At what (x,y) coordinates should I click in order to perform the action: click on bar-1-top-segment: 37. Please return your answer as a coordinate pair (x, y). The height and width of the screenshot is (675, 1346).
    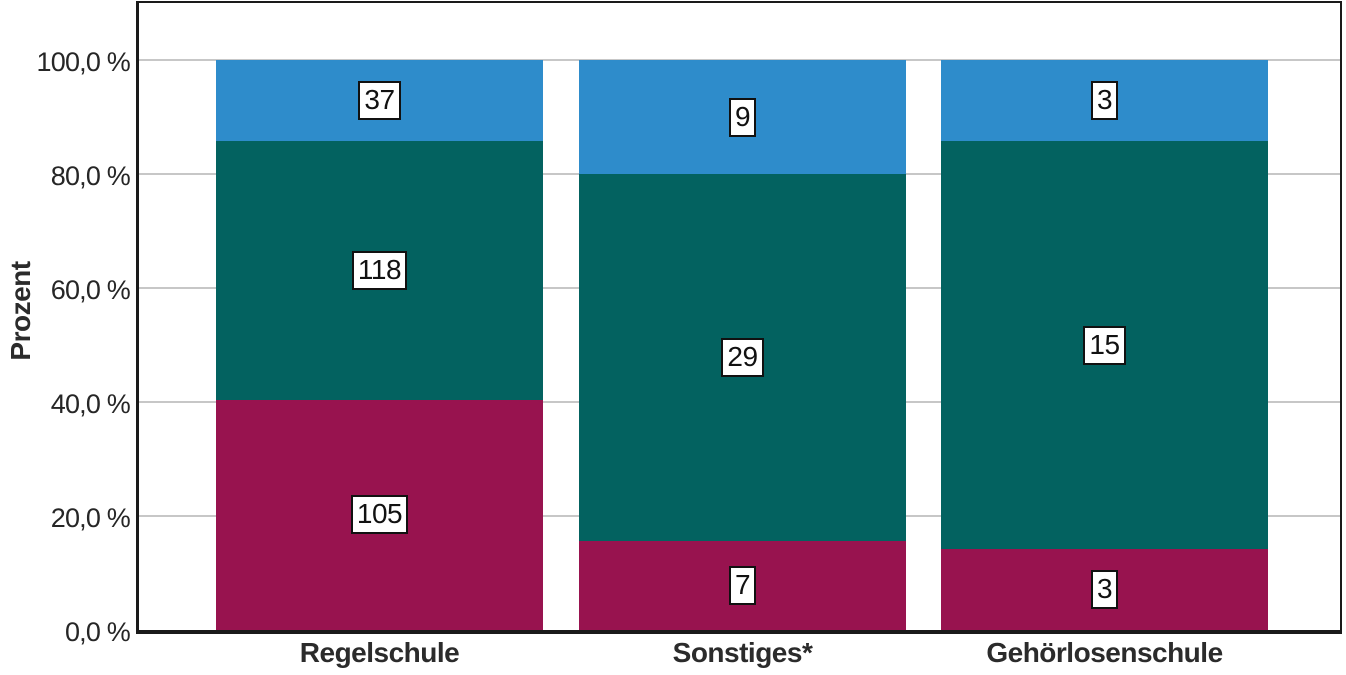
    Looking at the image, I should click on (379, 101).